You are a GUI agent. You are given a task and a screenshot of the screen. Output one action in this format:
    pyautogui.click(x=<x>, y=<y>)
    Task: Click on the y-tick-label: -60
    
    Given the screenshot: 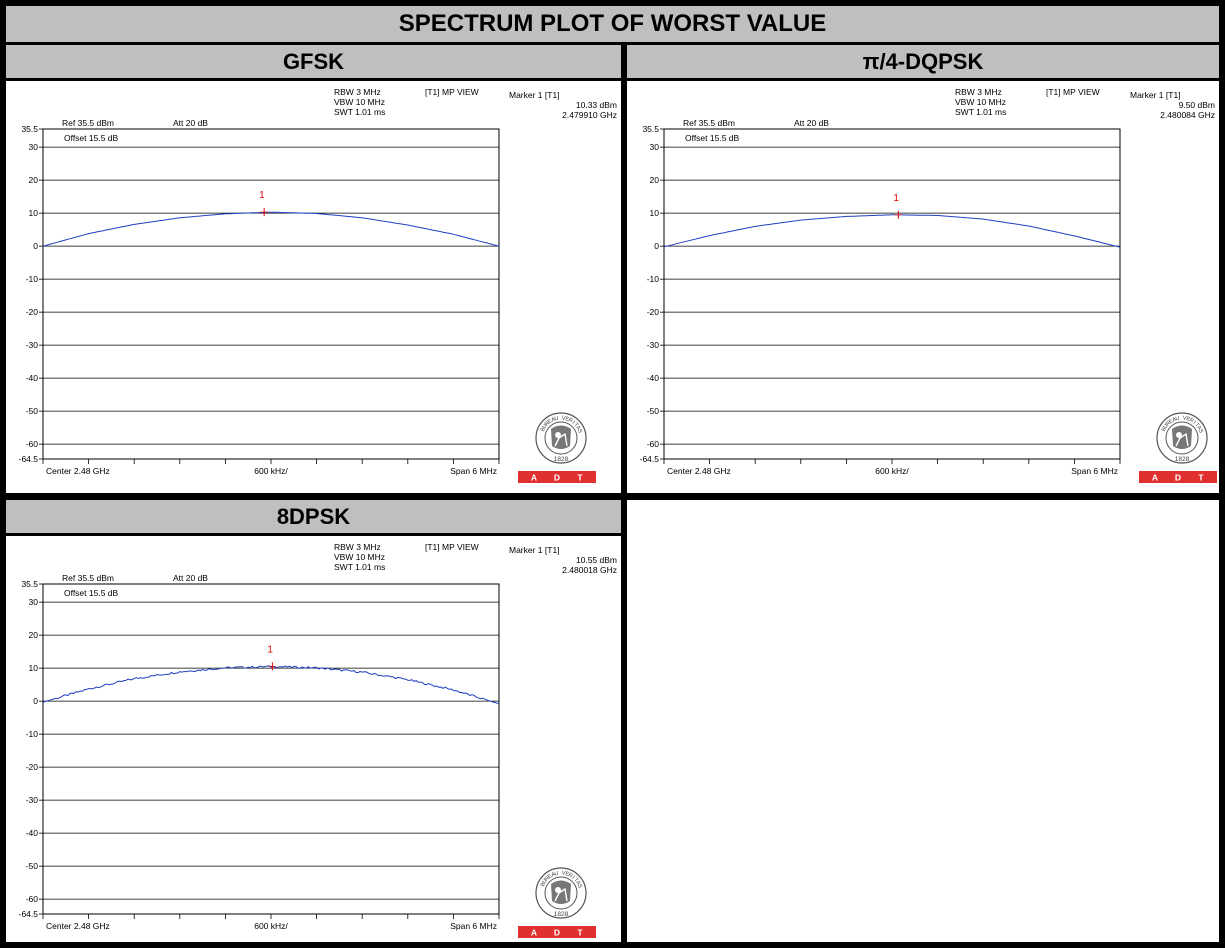 What is the action you would take?
    pyautogui.click(x=653, y=444)
    